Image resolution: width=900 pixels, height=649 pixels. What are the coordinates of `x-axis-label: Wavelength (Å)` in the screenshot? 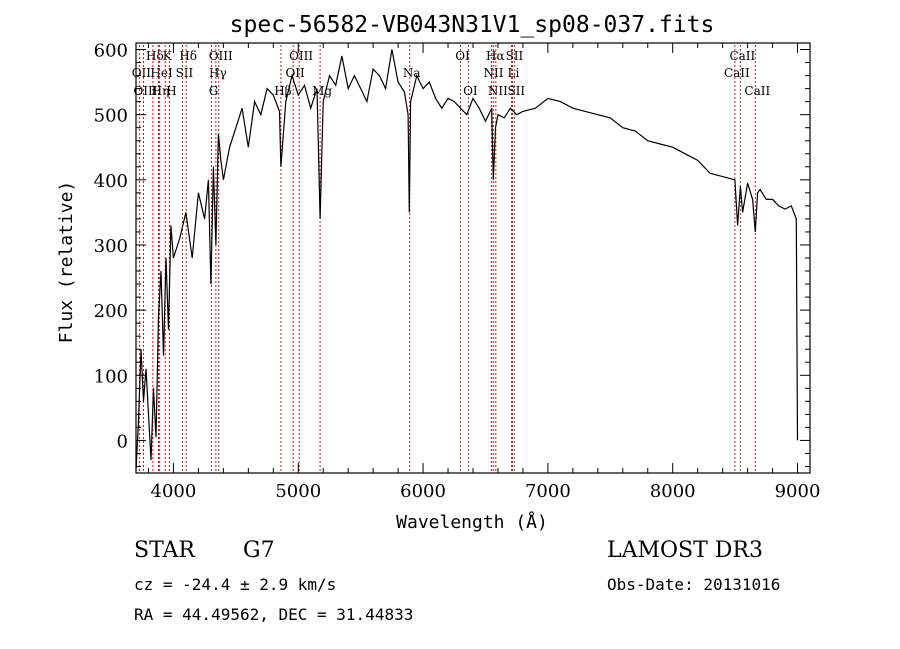 It's located at (472, 522).